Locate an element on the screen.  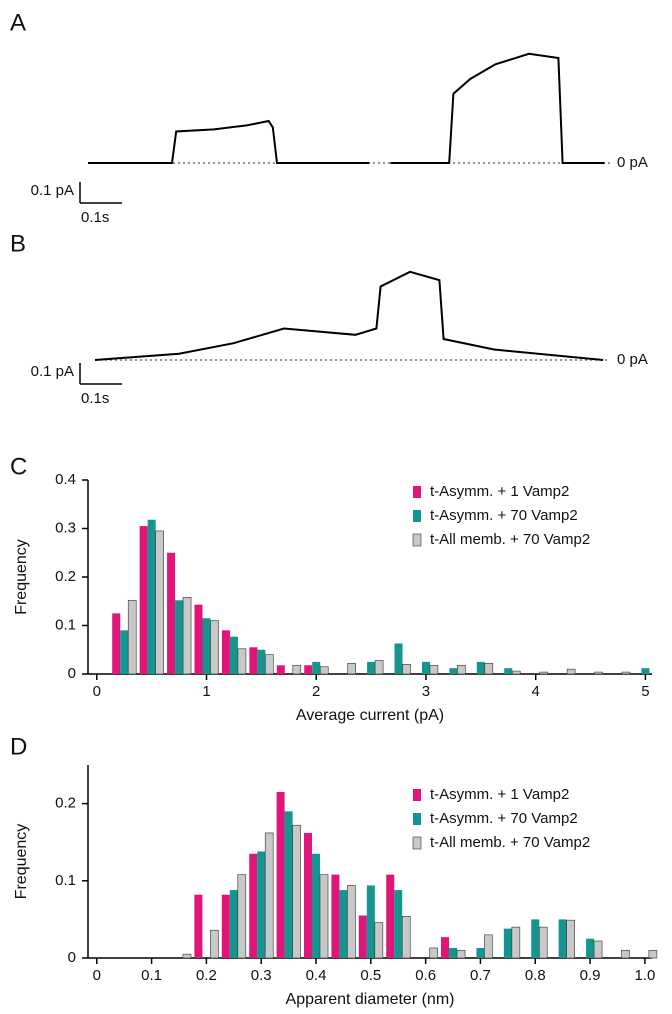
x-tick-label: 0.9 is located at coordinates (590, 975).